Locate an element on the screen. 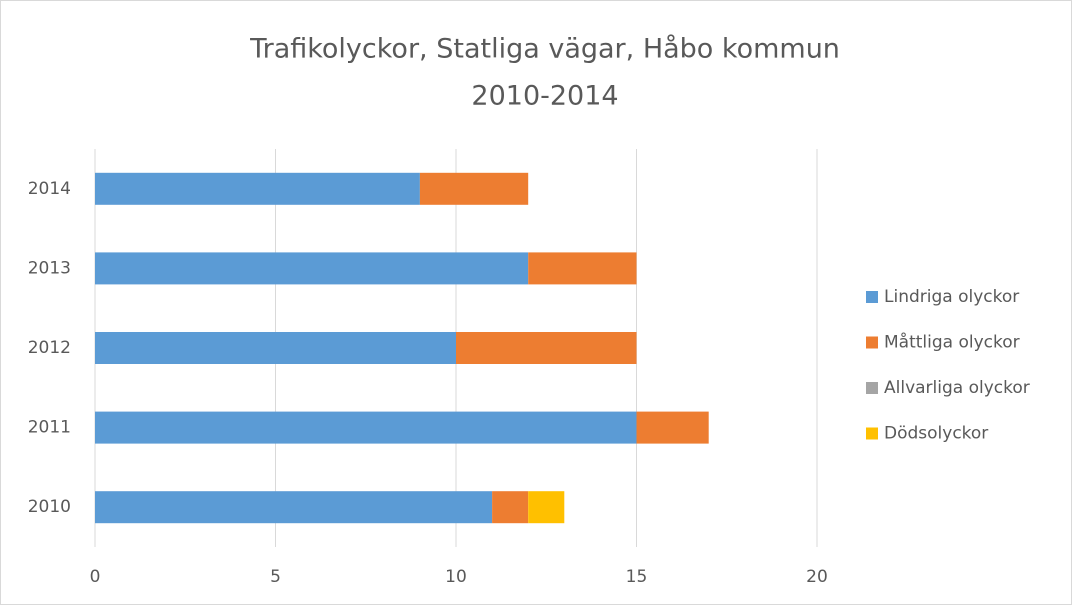  legend-label: Dödsolyckor is located at coordinates (936, 434).